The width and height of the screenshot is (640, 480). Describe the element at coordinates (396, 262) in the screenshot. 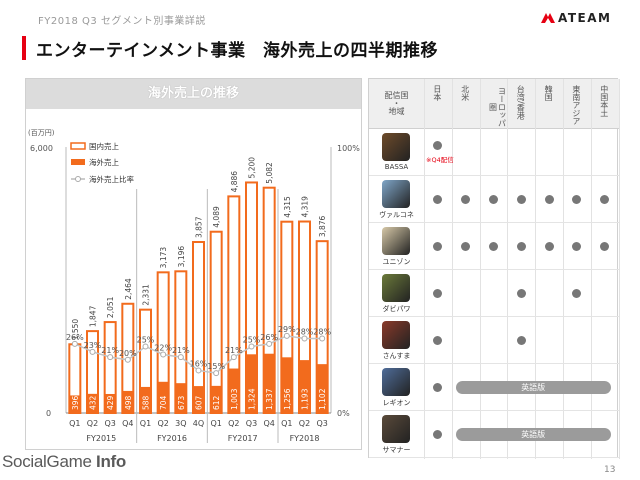

I see `game-name: ユニゾン` at that location.